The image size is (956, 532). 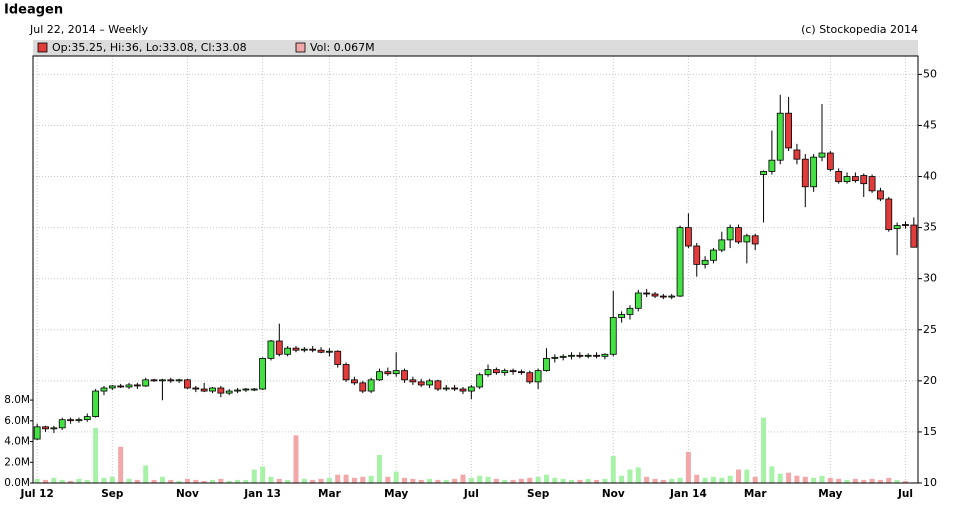 What do you see at coordinates (17, 442) in the screenshot?
I see `y2-tick-label: 4.0M` at bounding box center [17, 442].